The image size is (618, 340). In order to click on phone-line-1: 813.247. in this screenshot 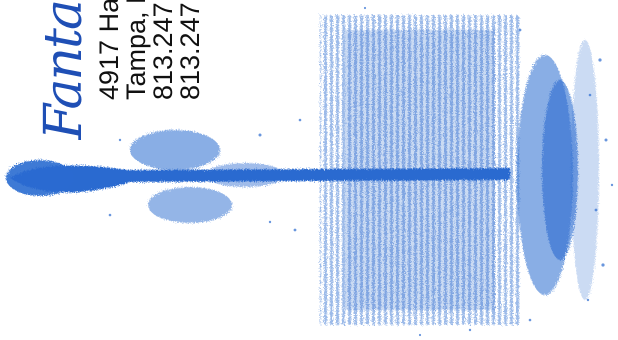, I will do `click(163, 50)`.